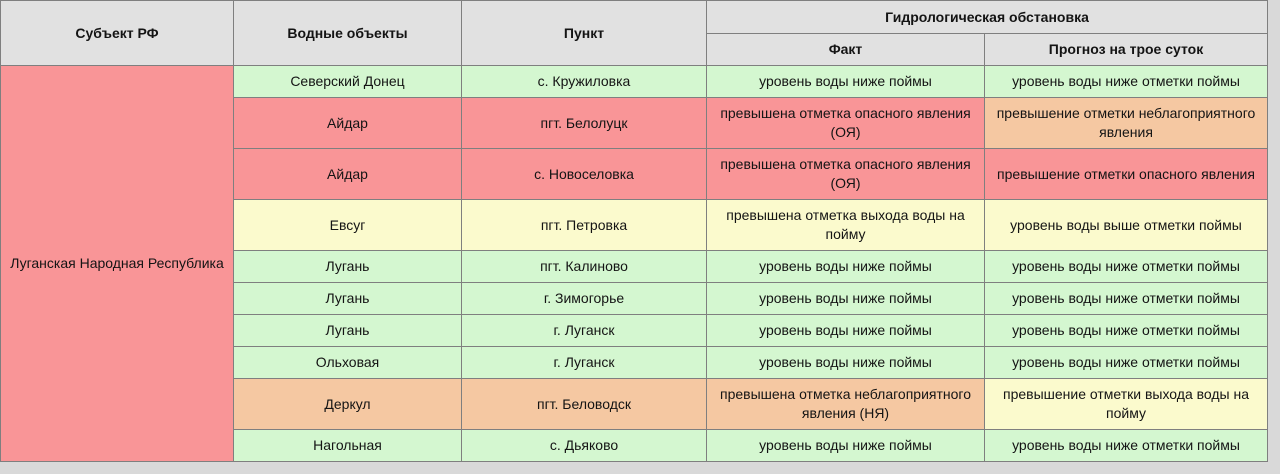  Describe the element at coordinates (1126, 225) in the screenshot. I see `forecast-cell: уровень воды выше отметки поймы` at that location.